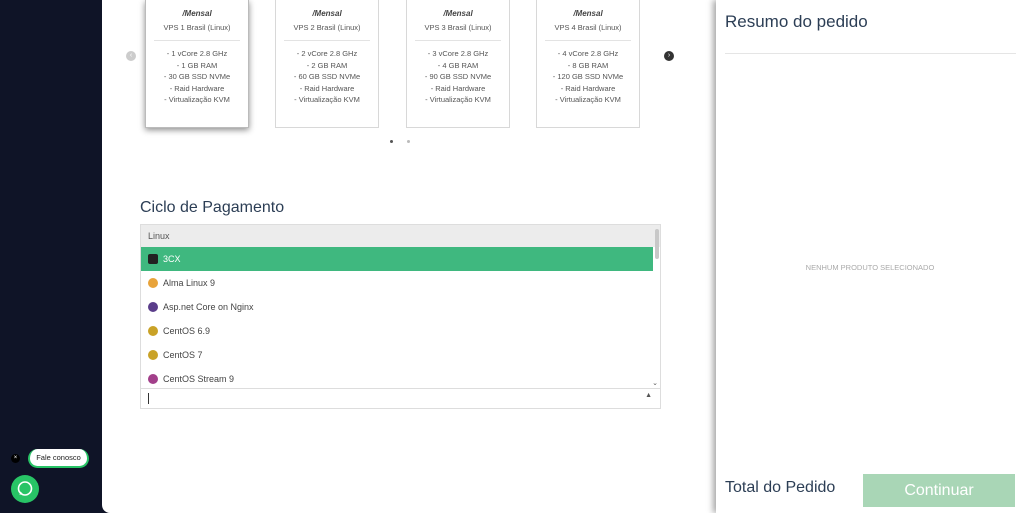  What do you see at coordinates (655, 383) in the screenshot?
I see `scroll-down: ⌄` at bounding box center [655, 383].